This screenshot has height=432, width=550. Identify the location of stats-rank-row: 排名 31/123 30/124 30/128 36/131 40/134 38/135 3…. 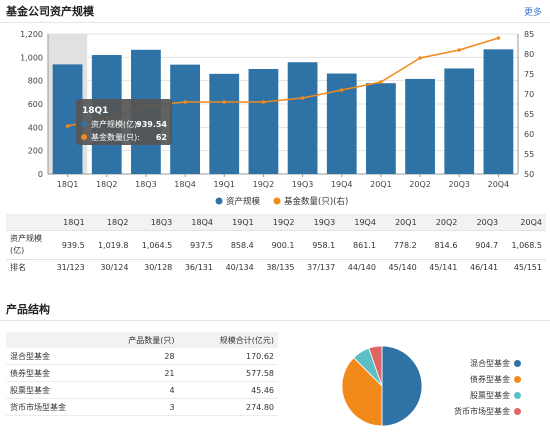
(276, 266).